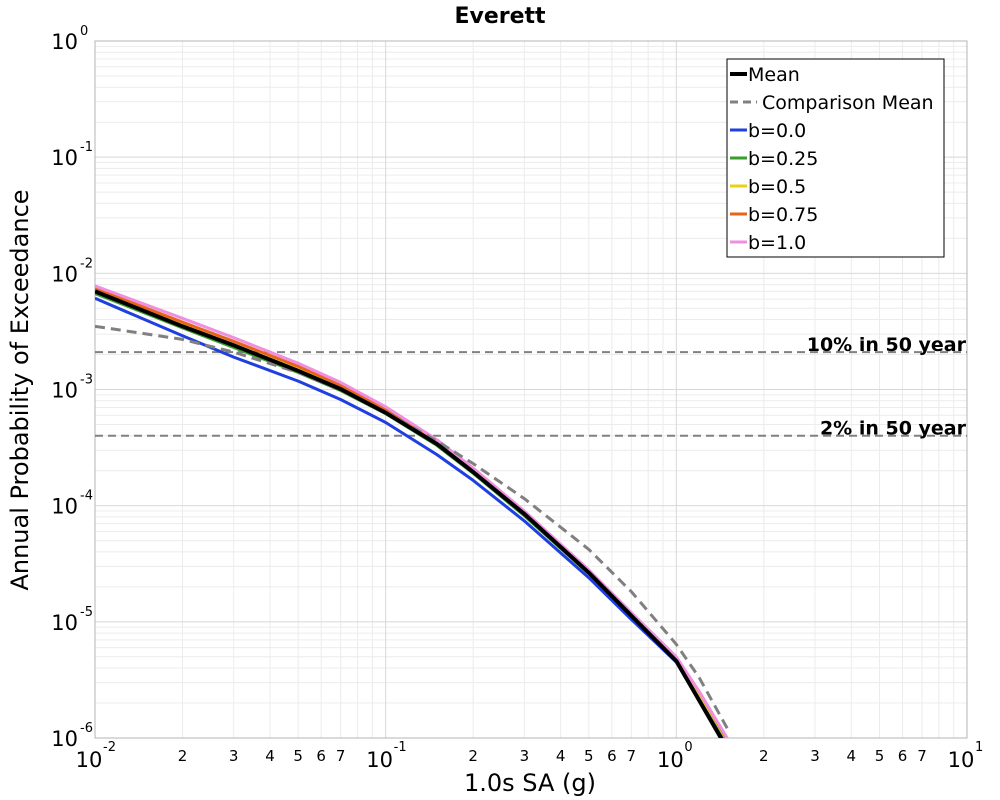 The width and height of the screenshot is (1000, 800). I want to click on y-tick-label: 10 -6, so click(72, 736).